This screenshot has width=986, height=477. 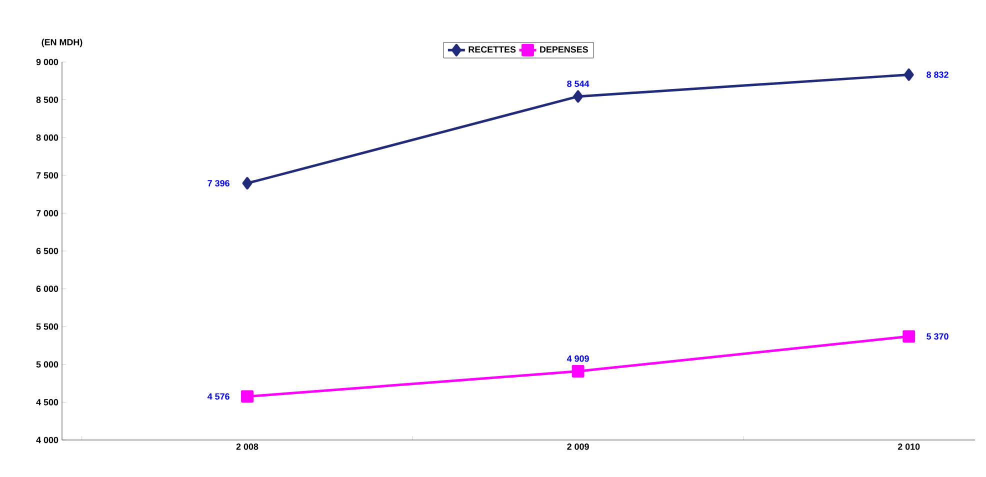 I want to click on x-tick-label: 2 009, so click(x=578, y=447).